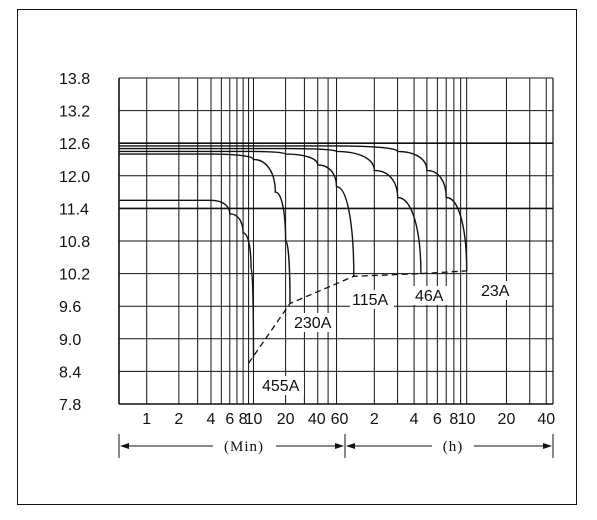  Describe the element at coordinates (74, 275) in the screenshot. I see `y-tick-label: 10.2` at that location.